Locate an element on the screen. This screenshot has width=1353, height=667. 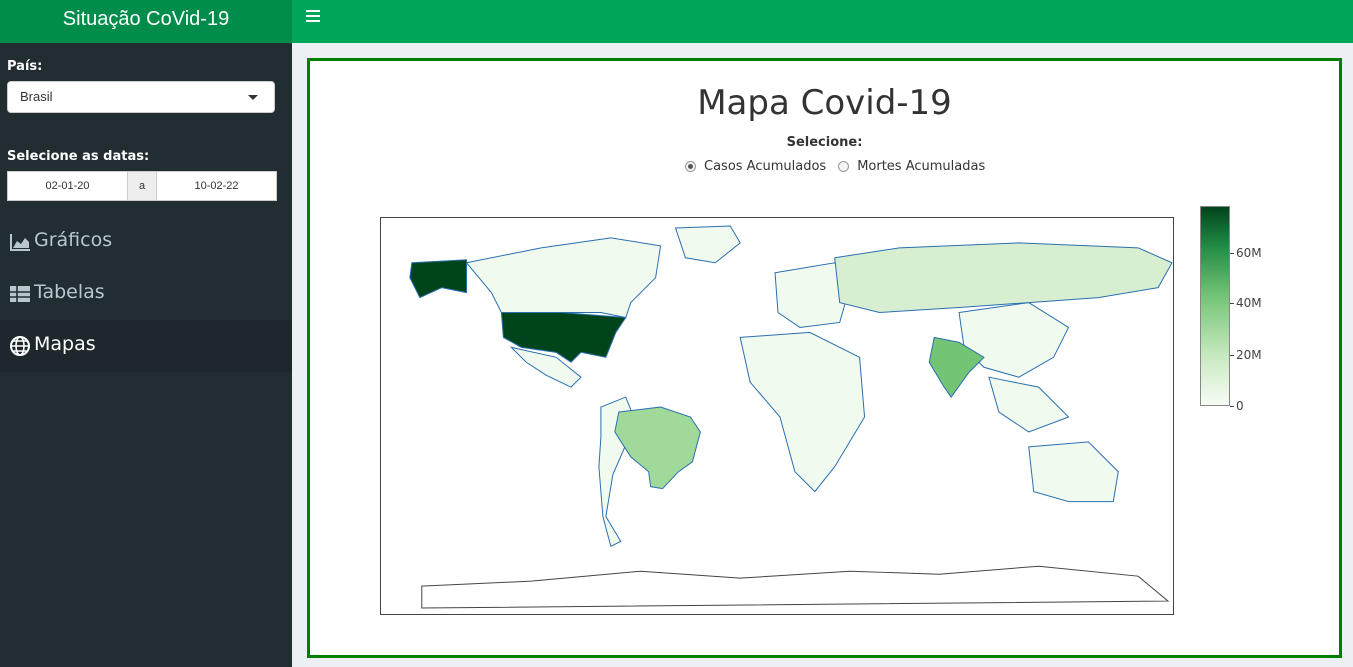
sidebar-item-graficos: Gráficos is located at coordinates (146, 242).